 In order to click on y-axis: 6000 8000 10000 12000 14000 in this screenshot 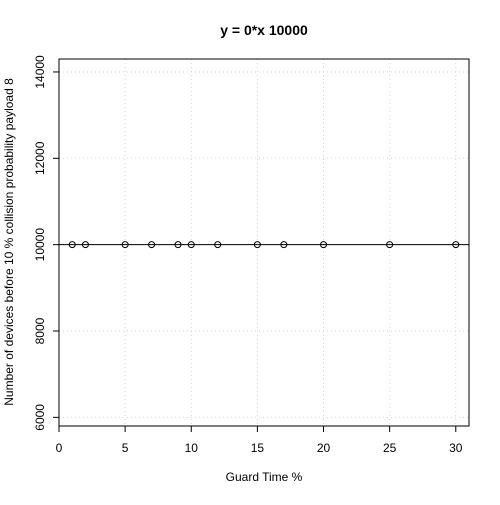, I will do `click(46, 243)`.